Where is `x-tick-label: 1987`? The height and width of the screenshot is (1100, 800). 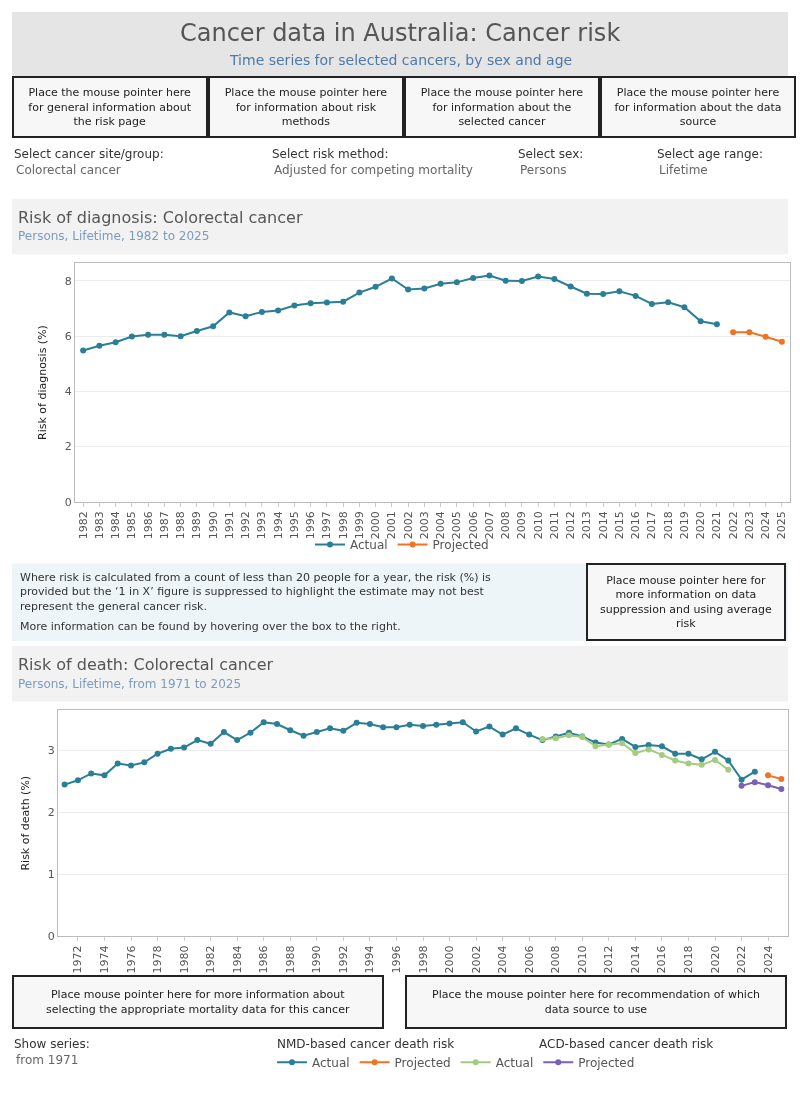 x-tick-label: 1987 is located at coordinates (164, 525).